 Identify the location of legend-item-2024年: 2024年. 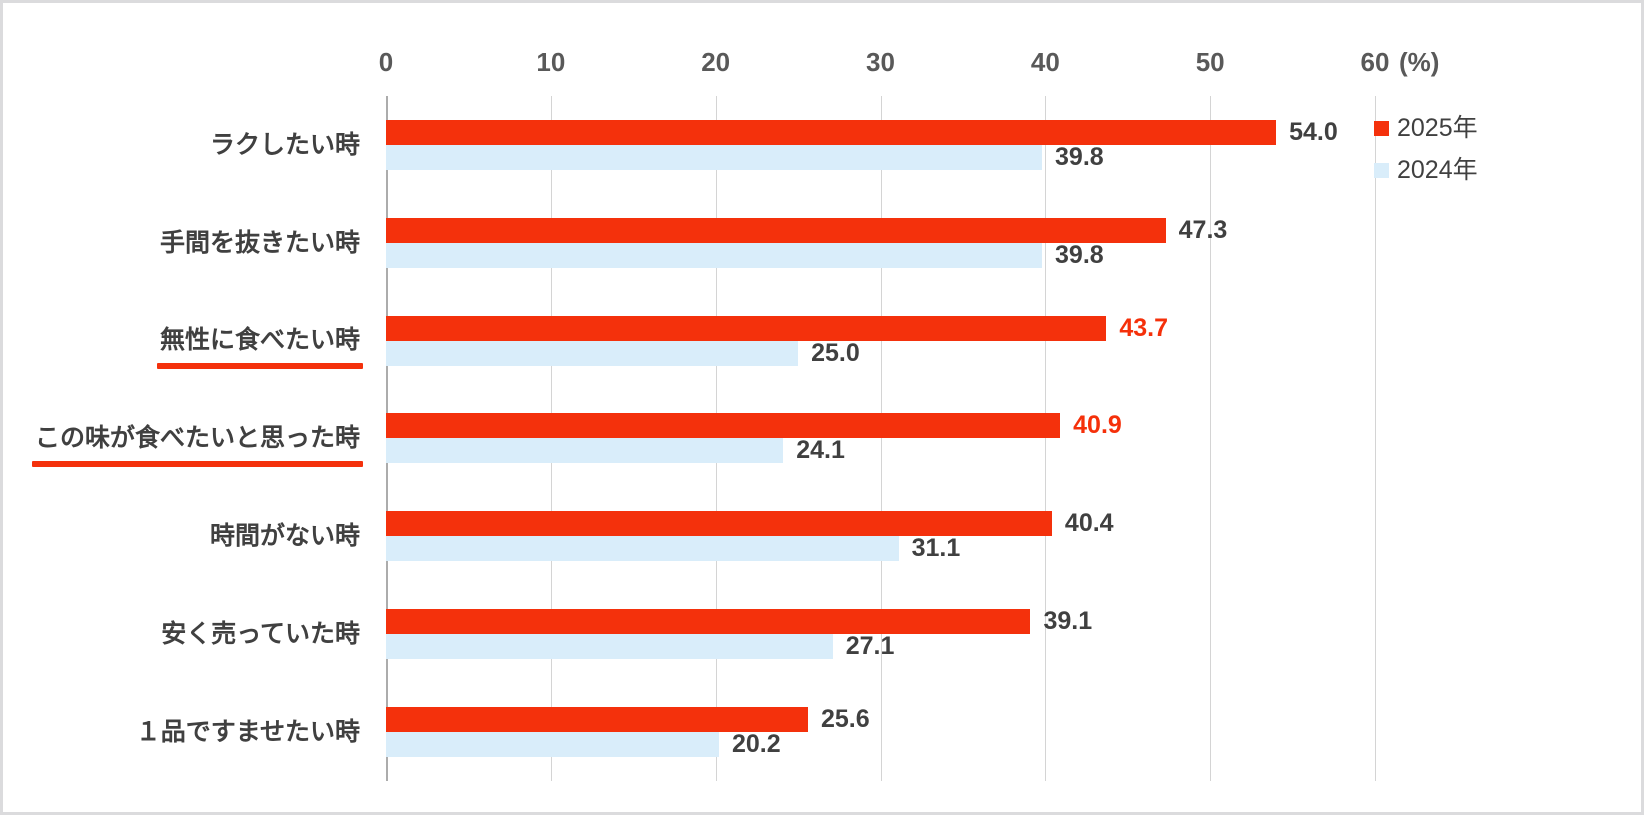
(1426, 170).